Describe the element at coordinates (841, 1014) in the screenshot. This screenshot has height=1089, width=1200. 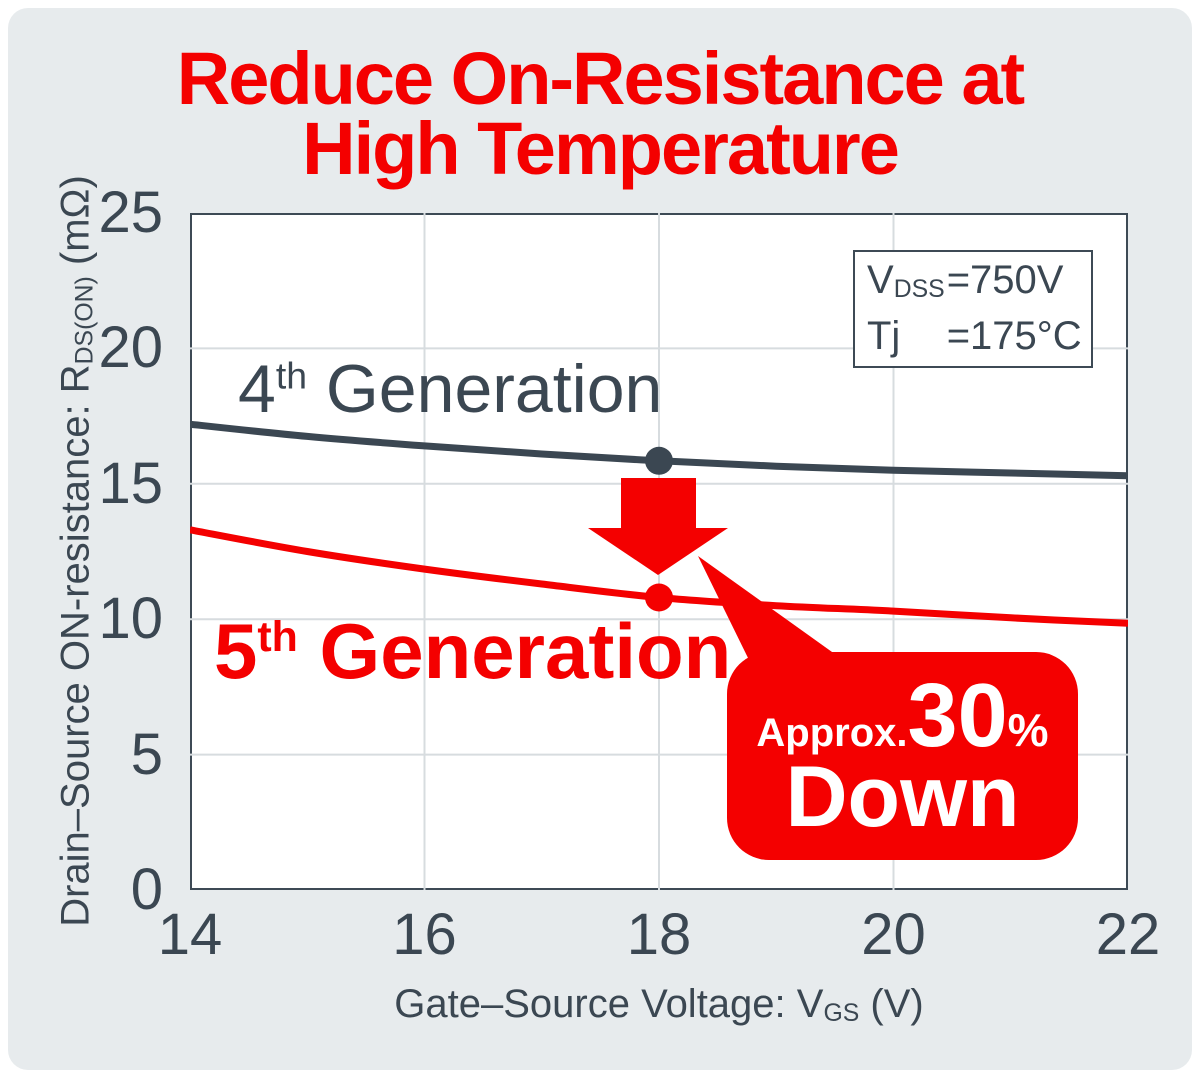
I see `x-axis-title-sub: GS` at that location.